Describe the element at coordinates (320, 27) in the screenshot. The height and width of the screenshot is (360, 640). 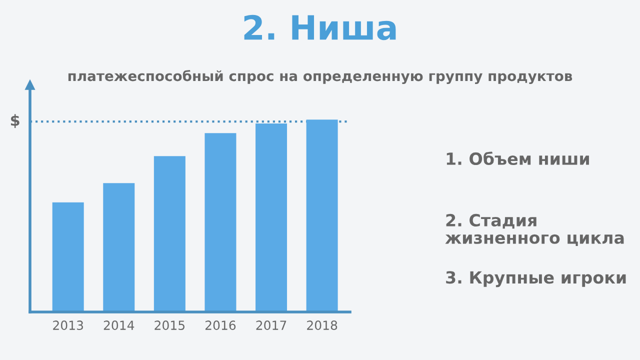
I see `chart-title: 2. Ниша` at that location.